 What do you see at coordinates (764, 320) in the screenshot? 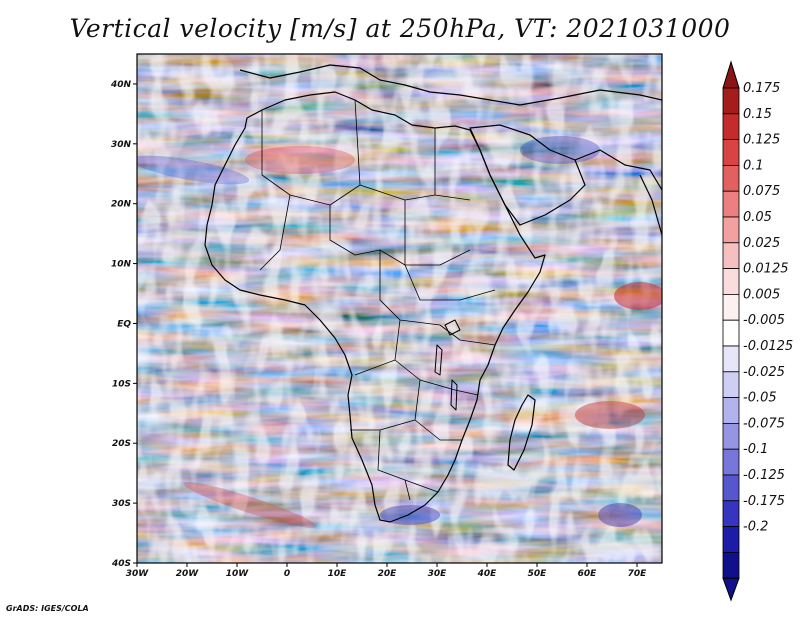
I see `colorbar-label: -0.005` at bounding box center [764, 320].